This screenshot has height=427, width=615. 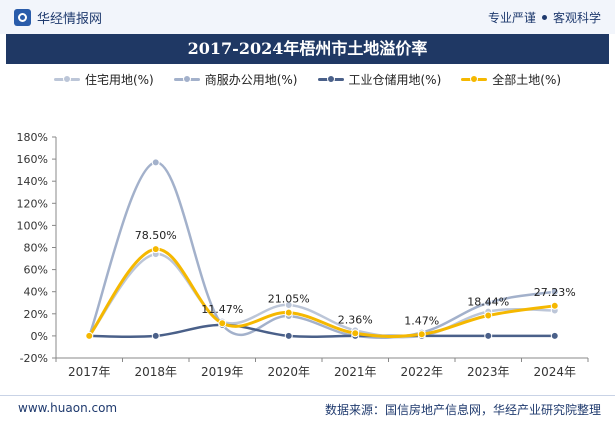 I want to click on legend-item-0: 住宅用地(%), so click(x=103, y=79).